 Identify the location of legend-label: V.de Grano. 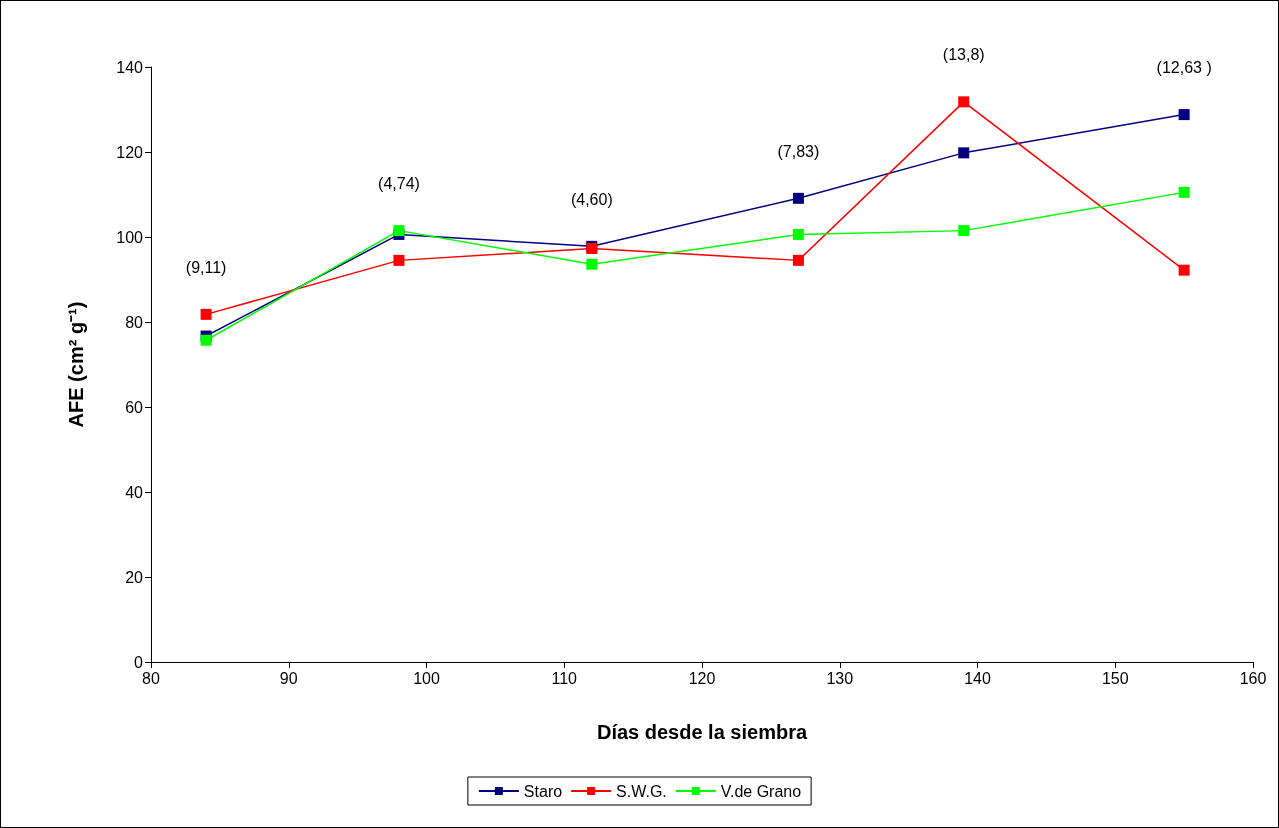
(761, 791).